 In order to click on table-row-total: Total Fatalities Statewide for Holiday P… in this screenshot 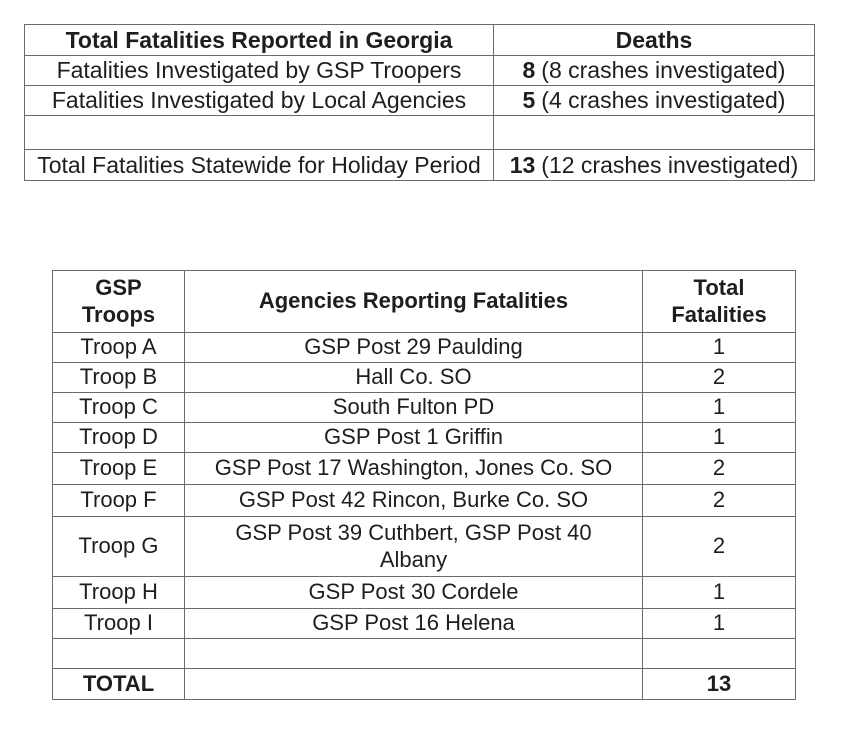, I will do `click(419, 165)`.